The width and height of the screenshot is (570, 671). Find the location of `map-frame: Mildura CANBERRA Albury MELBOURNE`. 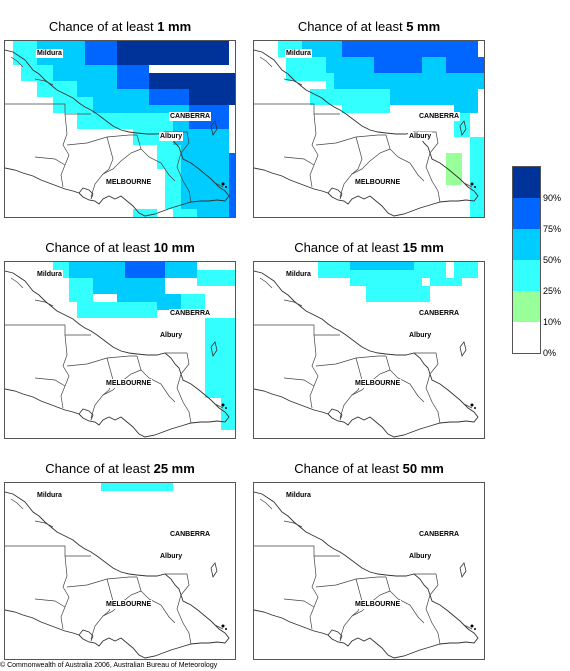

map-frame: Mildura CANBERRA Albury MELBOURNE is located at coordinates (120, 129).